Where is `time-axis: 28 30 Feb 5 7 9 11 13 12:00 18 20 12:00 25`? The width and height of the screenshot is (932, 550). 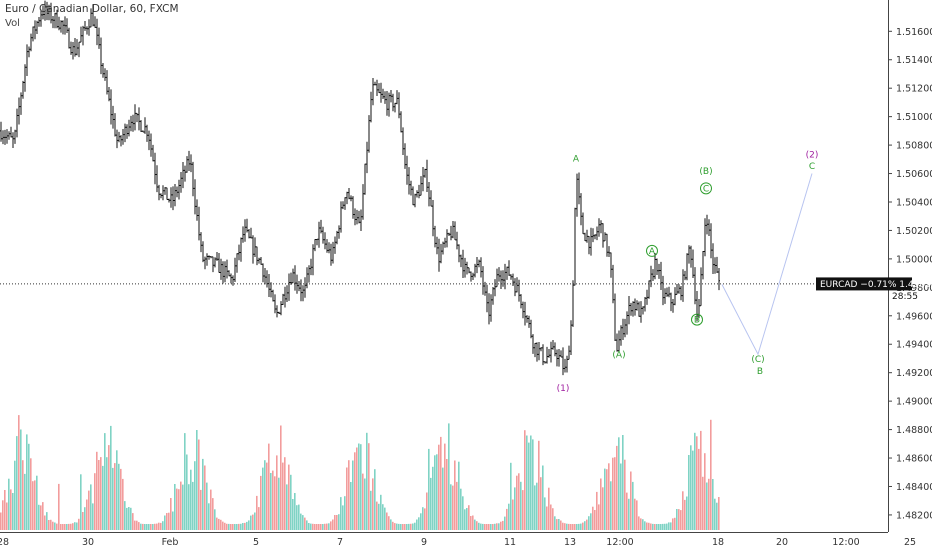 time-axis: 28 30 Feb 5 7 9 11 13 12:00 18 20 12:00 25 is located at coordinates (458, 540).